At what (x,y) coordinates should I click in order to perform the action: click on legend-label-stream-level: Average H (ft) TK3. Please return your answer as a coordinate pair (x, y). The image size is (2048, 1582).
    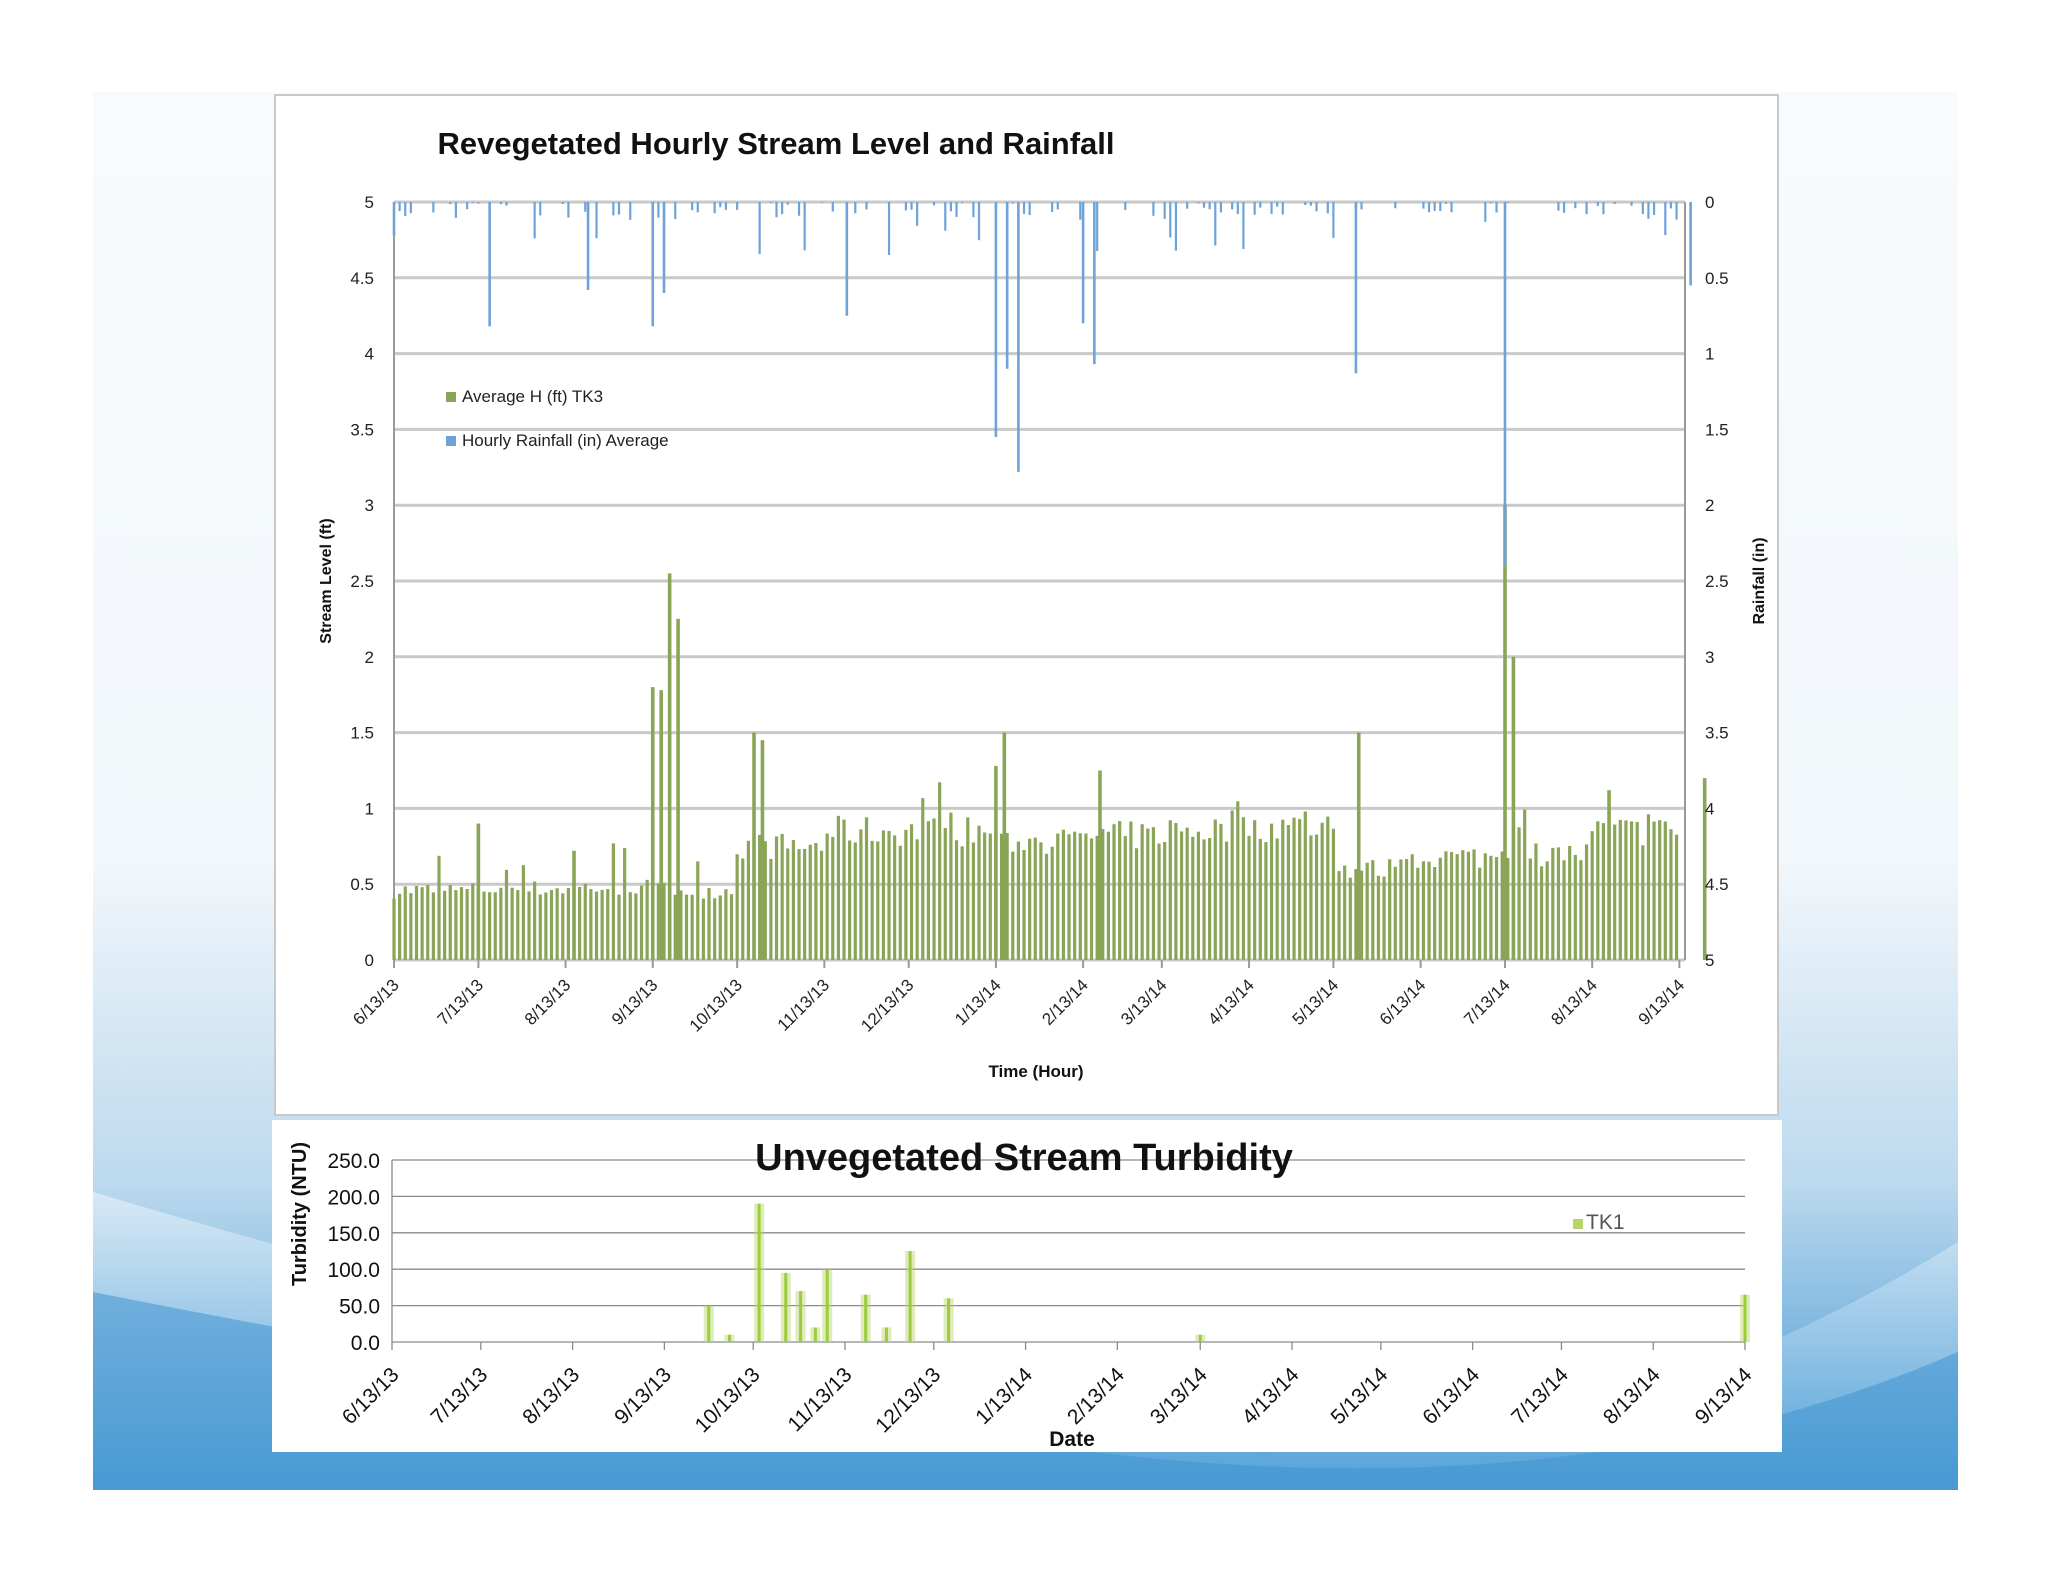
    Looking at the image, I should click on (532, 396).